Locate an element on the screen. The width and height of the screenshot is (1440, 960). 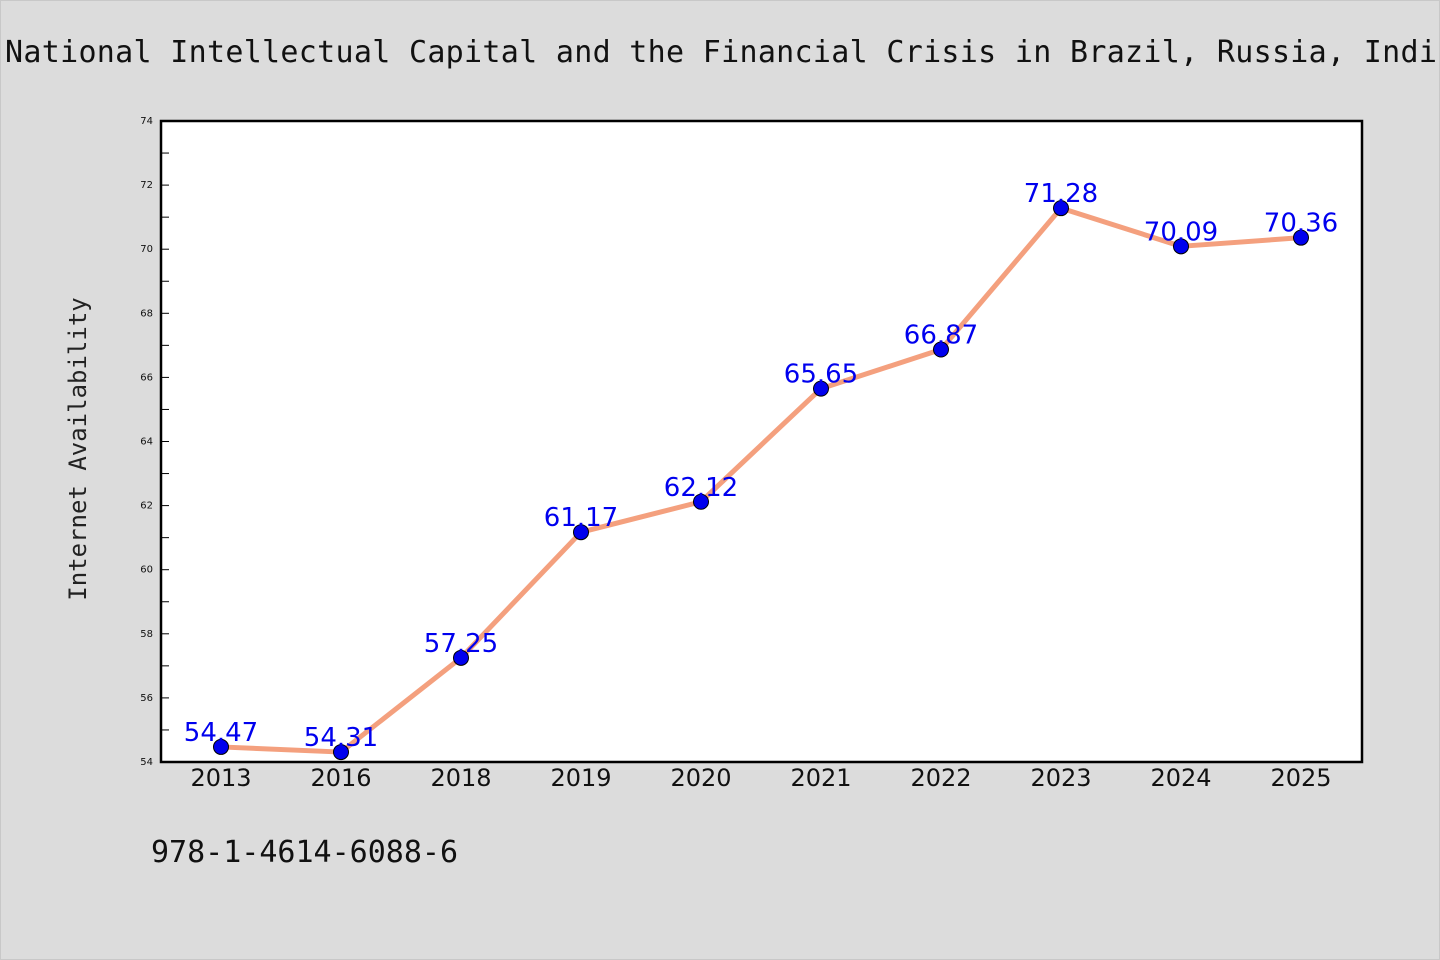
x-axis: 2013 2016 2018 2019 2020 2021 2022 2023 2024 2025 is located at coordinates (760, 778).